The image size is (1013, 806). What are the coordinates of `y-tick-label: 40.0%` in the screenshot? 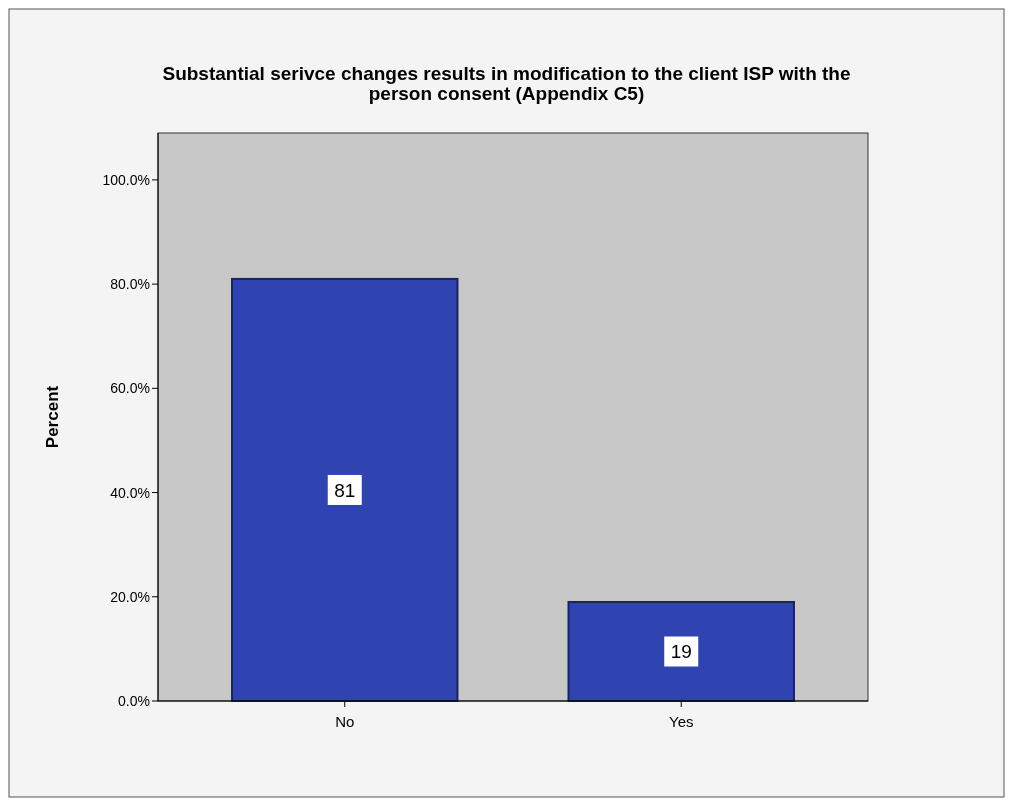 It's located at (130, 492).